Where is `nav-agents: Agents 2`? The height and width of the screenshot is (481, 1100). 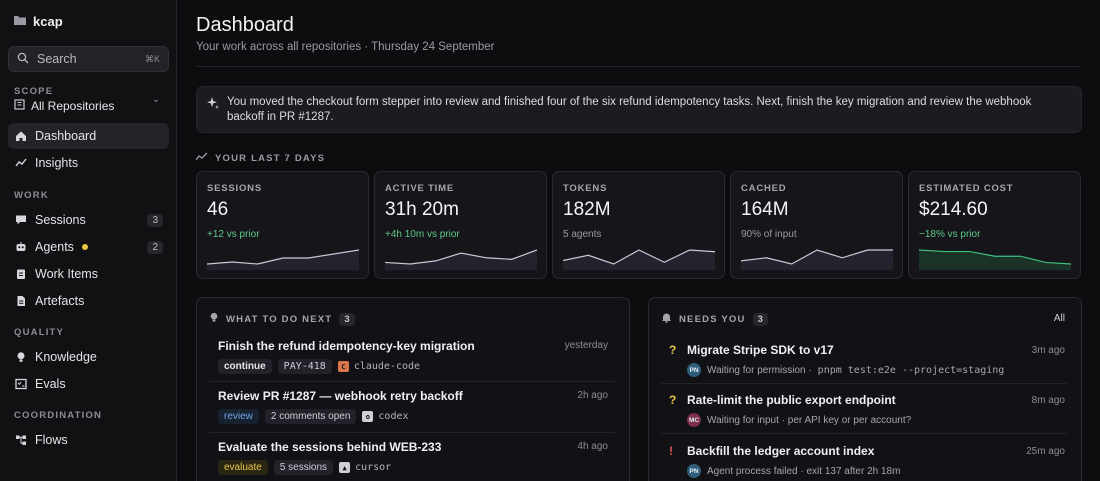 nav-agents: Agents 2 is located at coordinates (88, 247).